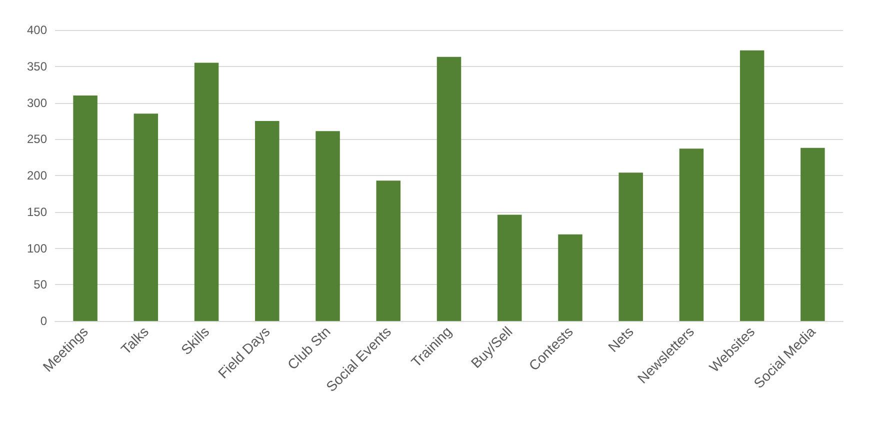 This screenshot has height=421, width=873. What do you see at coordinates (44, 321) in the screenshot?
I see `y-tick-label: 0` at bounding box center [44, 321].